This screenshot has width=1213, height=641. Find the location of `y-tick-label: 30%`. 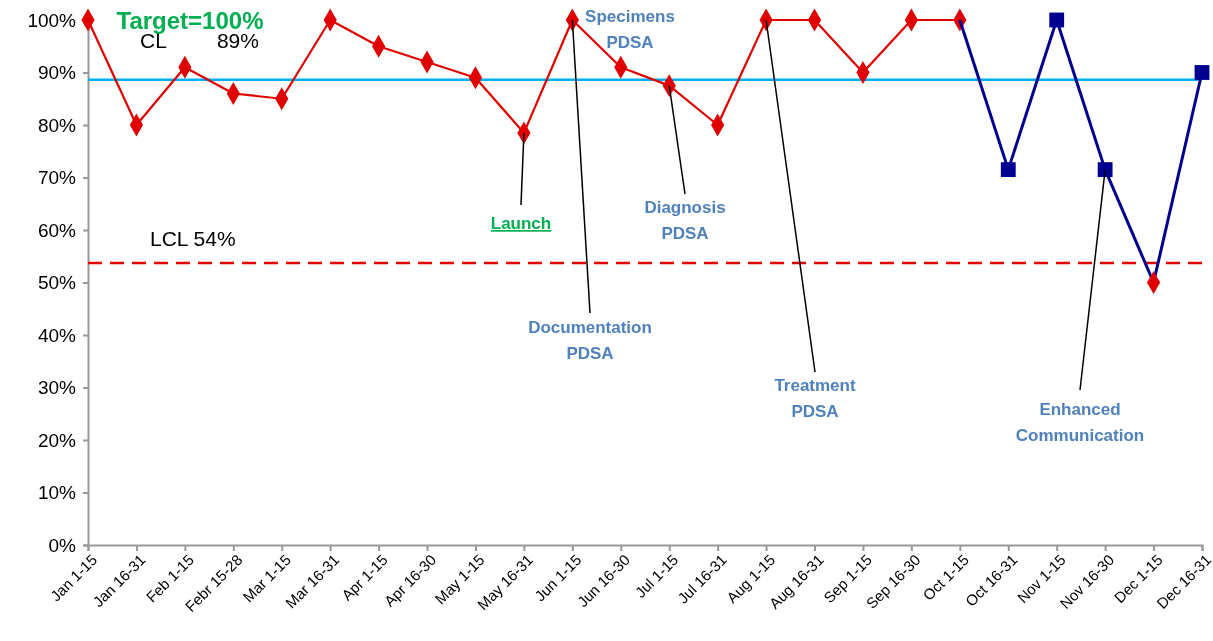

y-tick-label: 30% is located at coordinates (57, 388).